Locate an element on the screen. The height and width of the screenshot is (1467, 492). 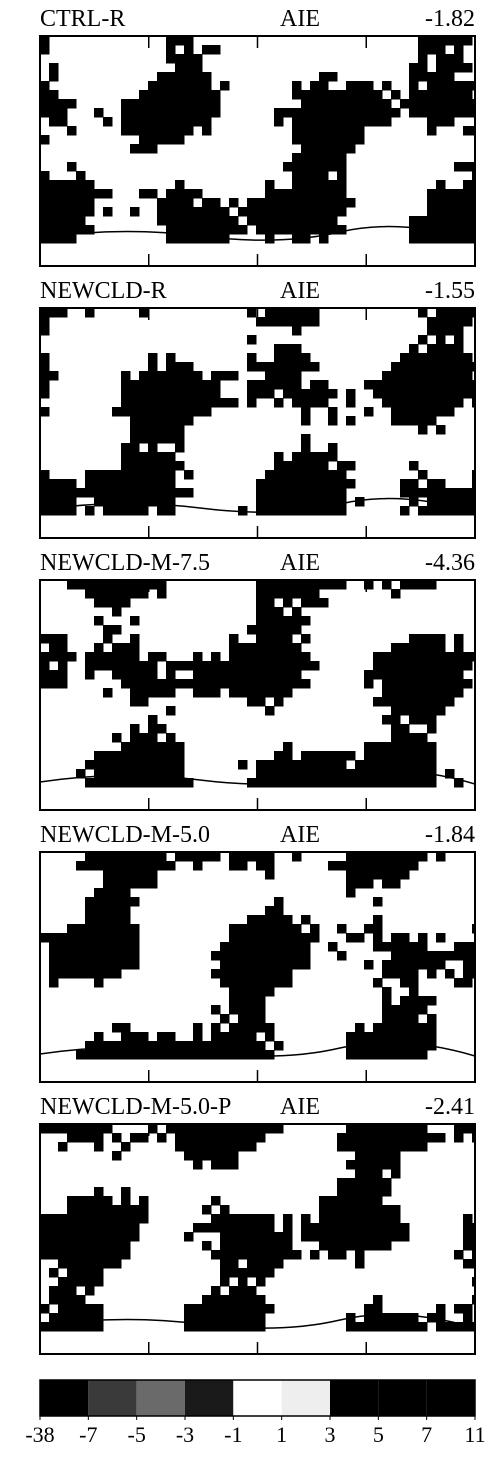
map is located at coordinates (257, 956).